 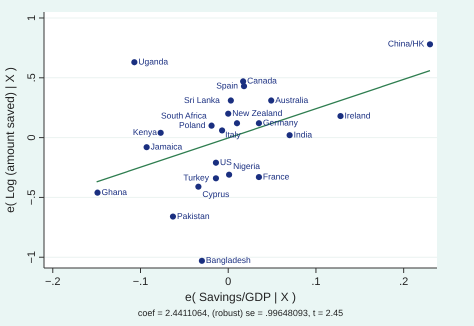 What do you see at coordinates (184, 115) in the screenshot?
I see `annotation: South Africa` at bounding box center [184, 115].